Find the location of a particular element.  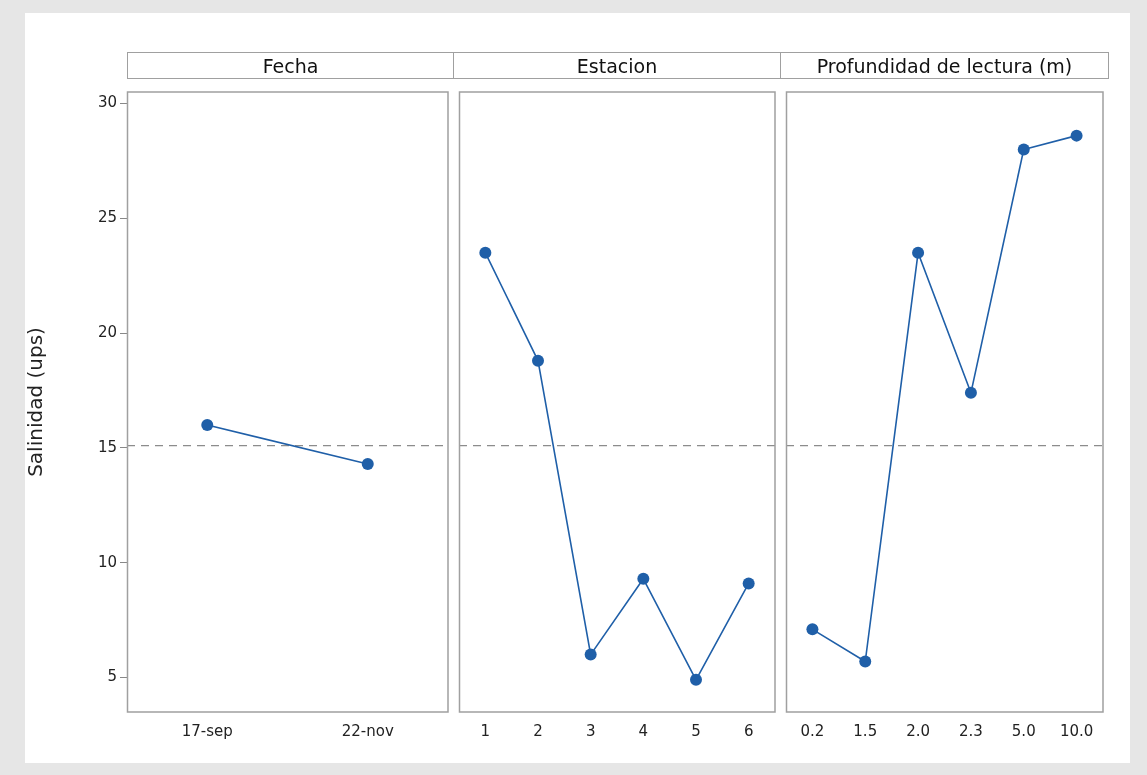

chart-title: Fecha is located at coordinates (290, 65).